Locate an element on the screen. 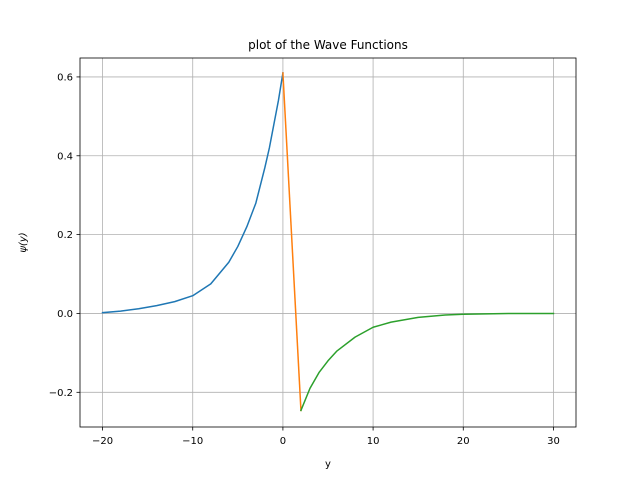  x-tick-label: 20 is located at coordinates (463, 441).